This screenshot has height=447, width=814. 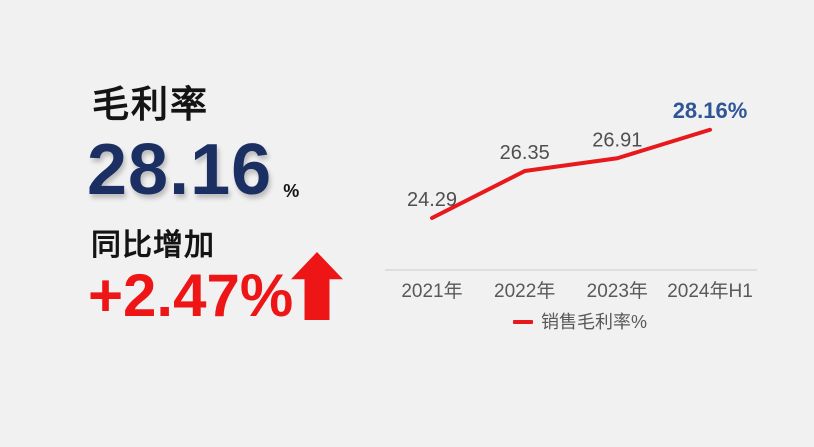 What do you see at coordinates (191, 295) in the screenshot?
I see `kpi-change-value: +2.47%` at bounding box center [191, 295].